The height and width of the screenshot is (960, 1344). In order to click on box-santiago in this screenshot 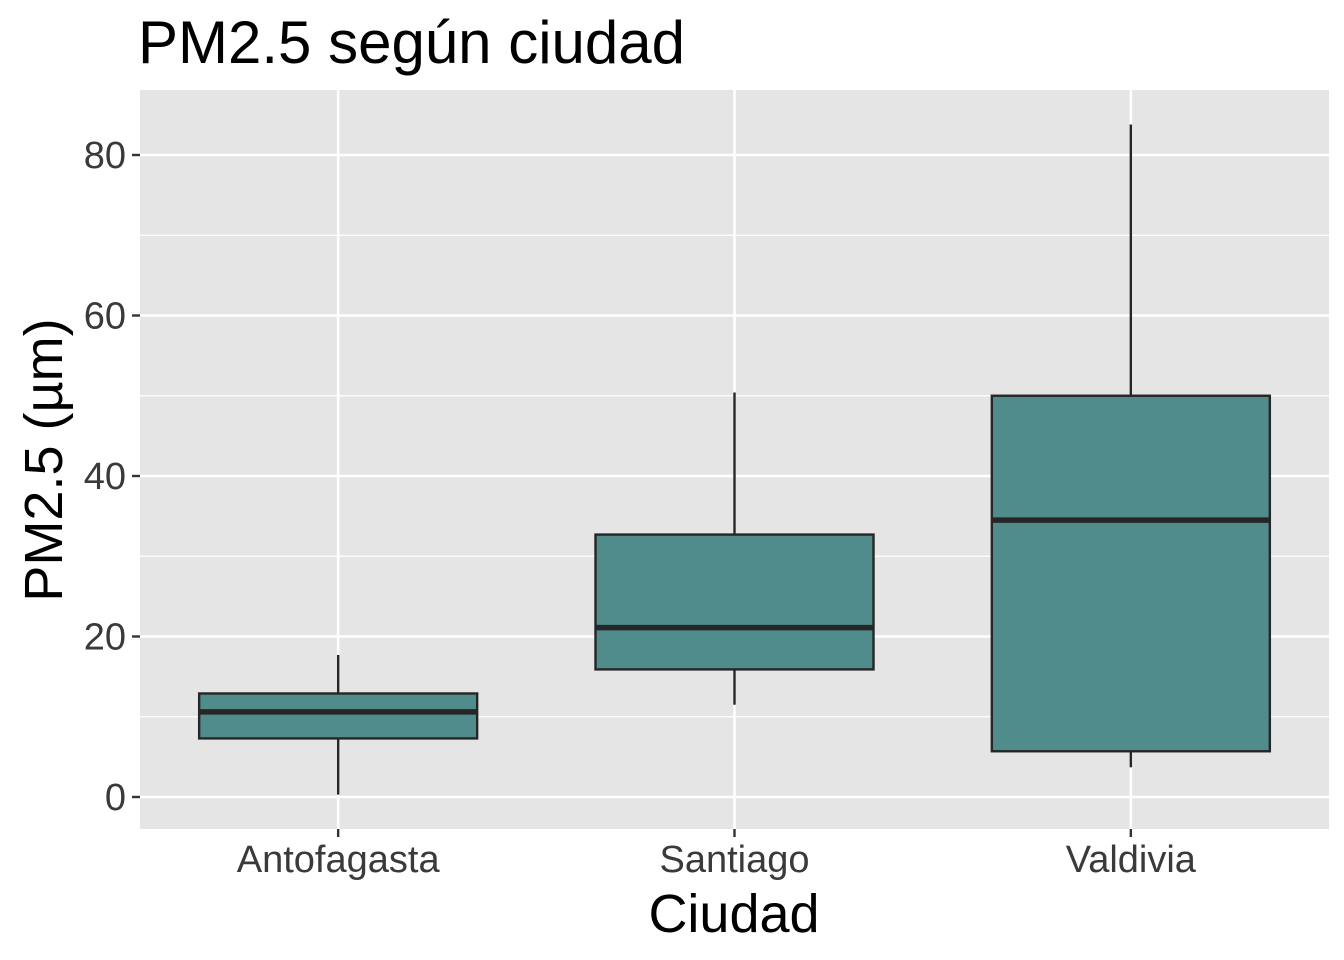, I will do `click(734, 548)`.